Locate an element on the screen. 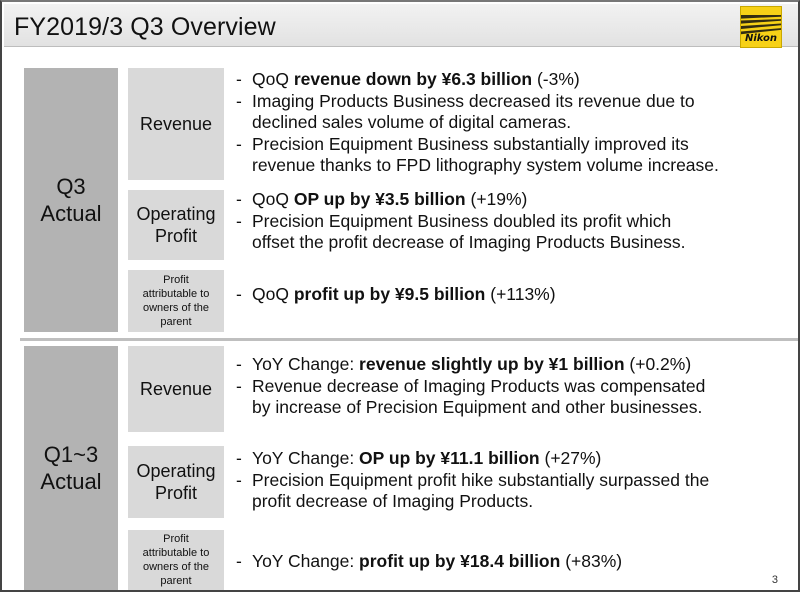 The image size is (800, 592). bullet-text: profit decrease of Imaging Products. is located at coordinates (393, 501).